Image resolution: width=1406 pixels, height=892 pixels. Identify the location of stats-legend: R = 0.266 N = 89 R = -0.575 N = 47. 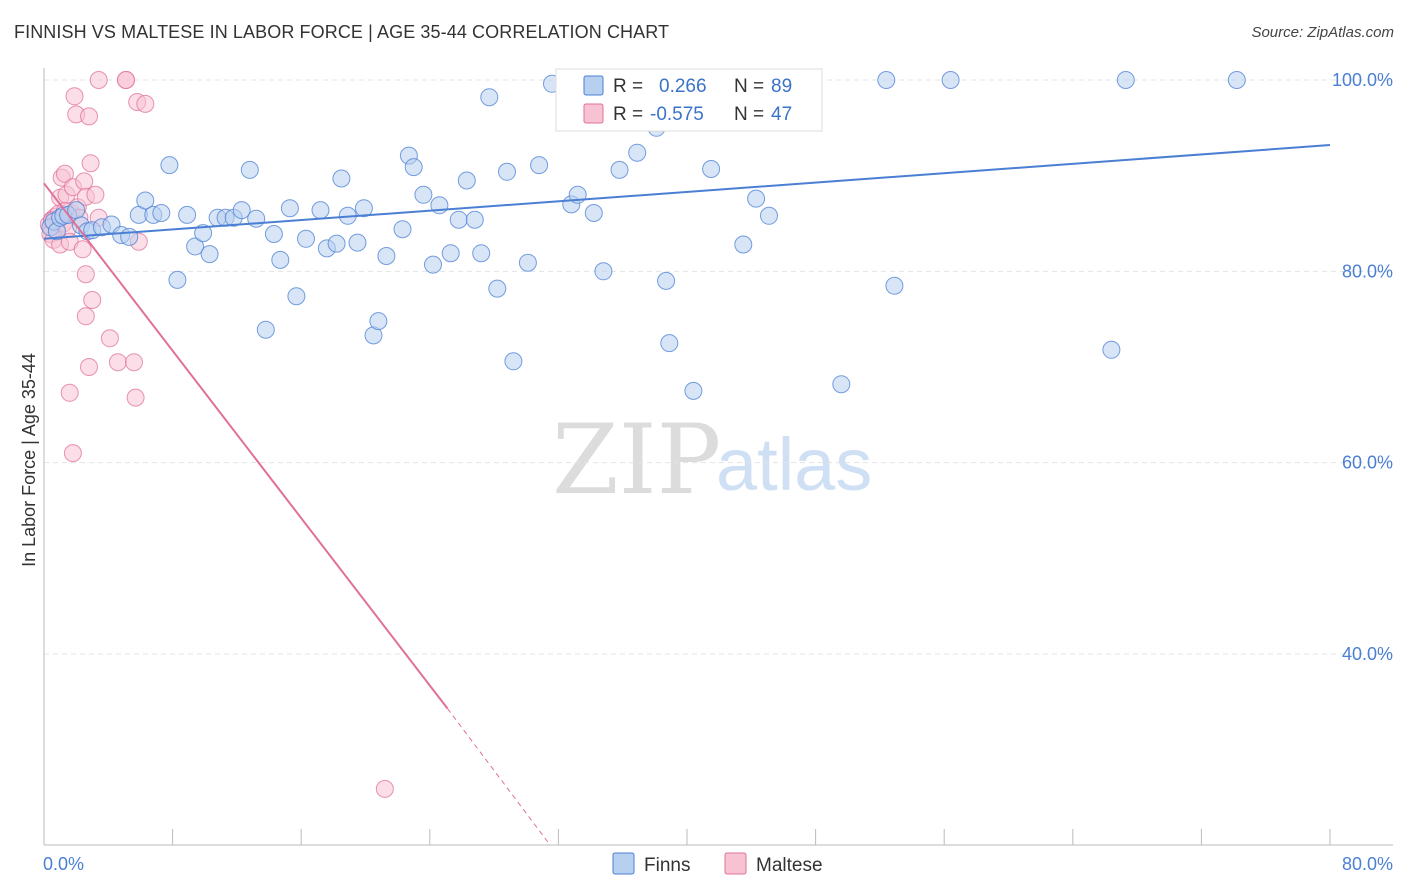
(689, 100).